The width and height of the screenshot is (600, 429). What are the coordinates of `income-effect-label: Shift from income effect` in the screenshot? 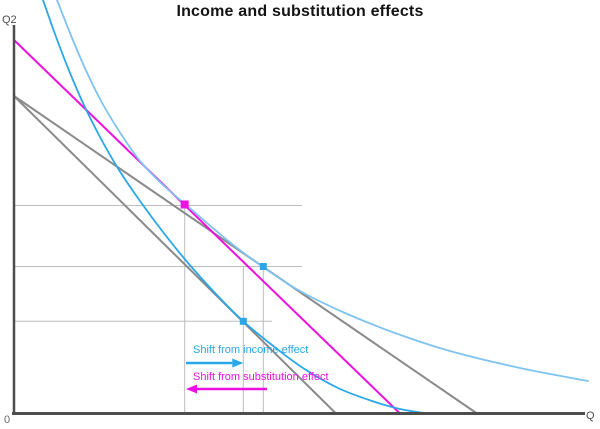 It's located at (251, 350).